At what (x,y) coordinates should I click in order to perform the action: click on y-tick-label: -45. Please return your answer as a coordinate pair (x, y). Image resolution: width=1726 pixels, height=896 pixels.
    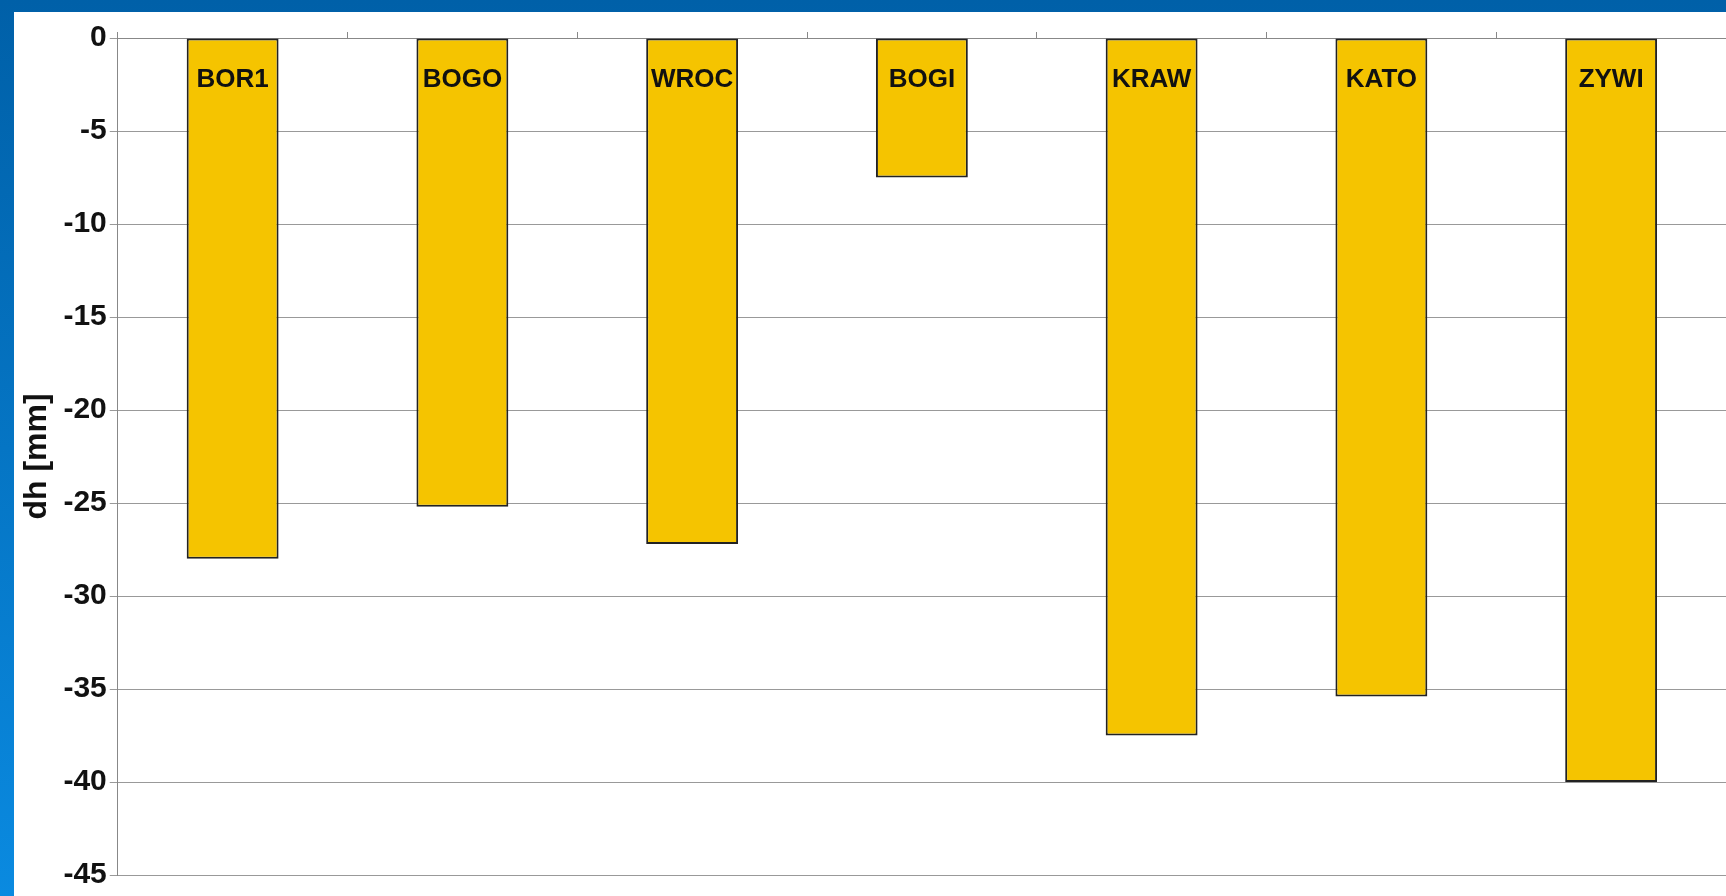
    Looking at the image, I should click on (85, 873).